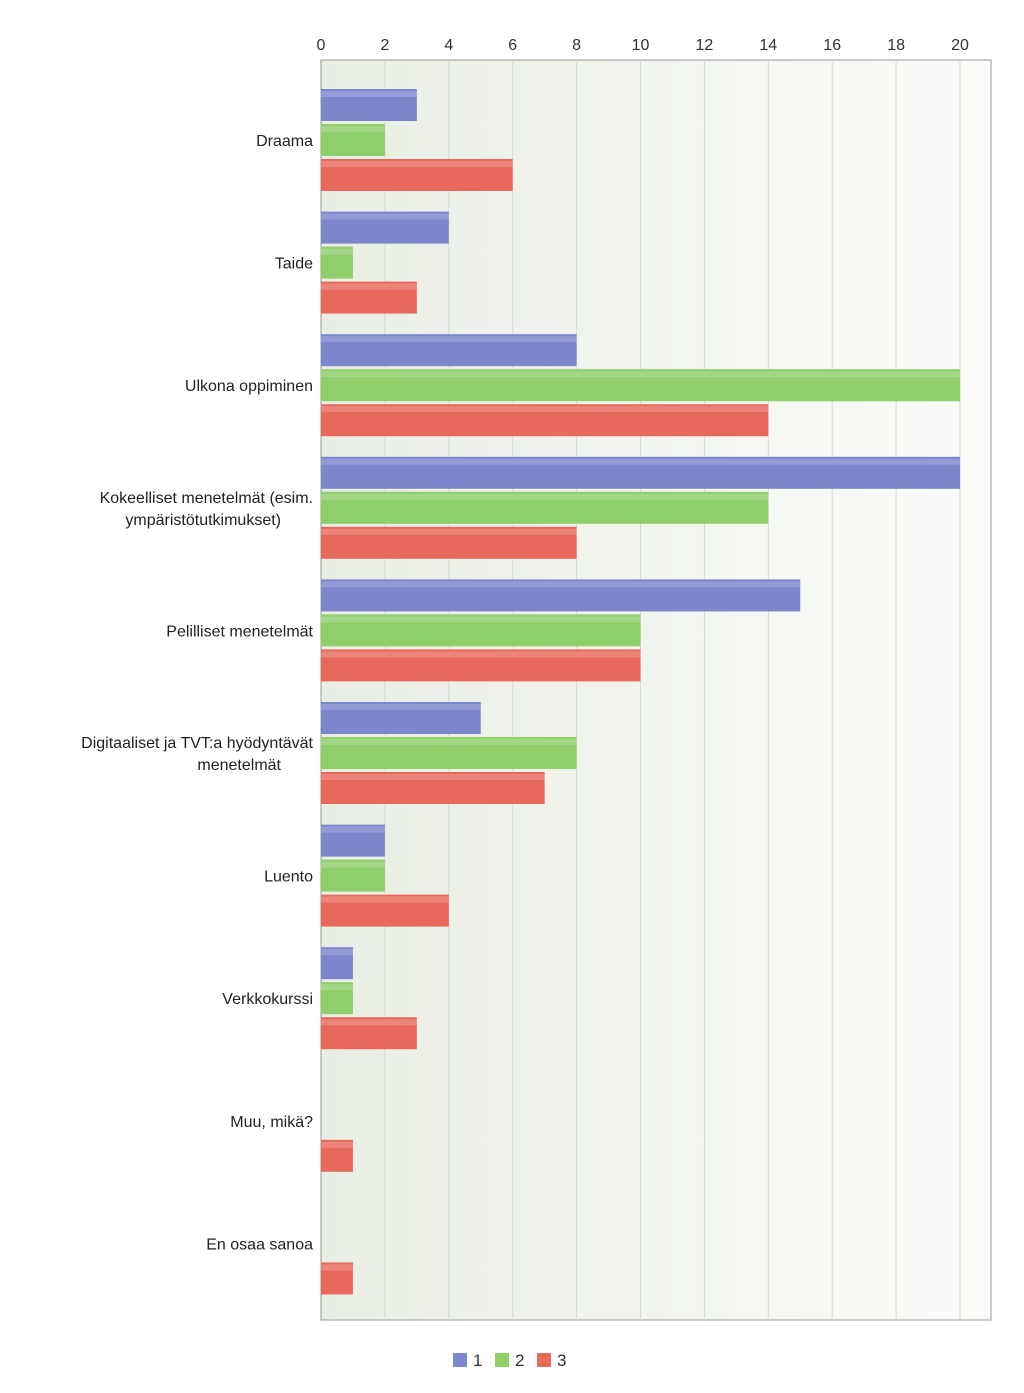  What do you see at coordinates (512, 45) in the screenshot?
I see `x-tick-label: 6` at bounding box center [512, 45].